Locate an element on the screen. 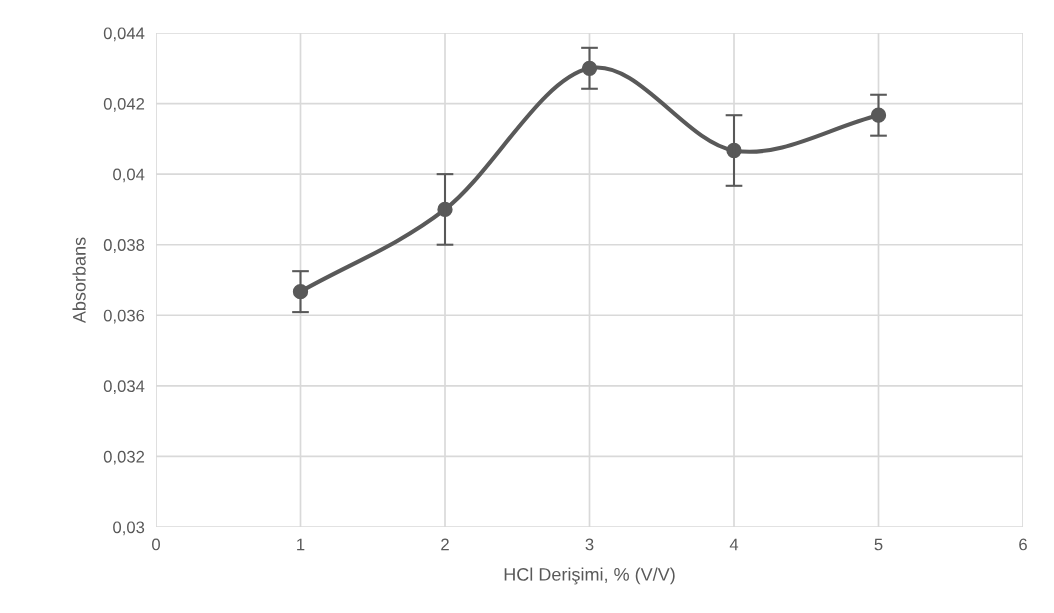 The image size is (1054, 613). x-axis-title: HCl Derişimi, % (V/V) is located at coordinates (589, 576).